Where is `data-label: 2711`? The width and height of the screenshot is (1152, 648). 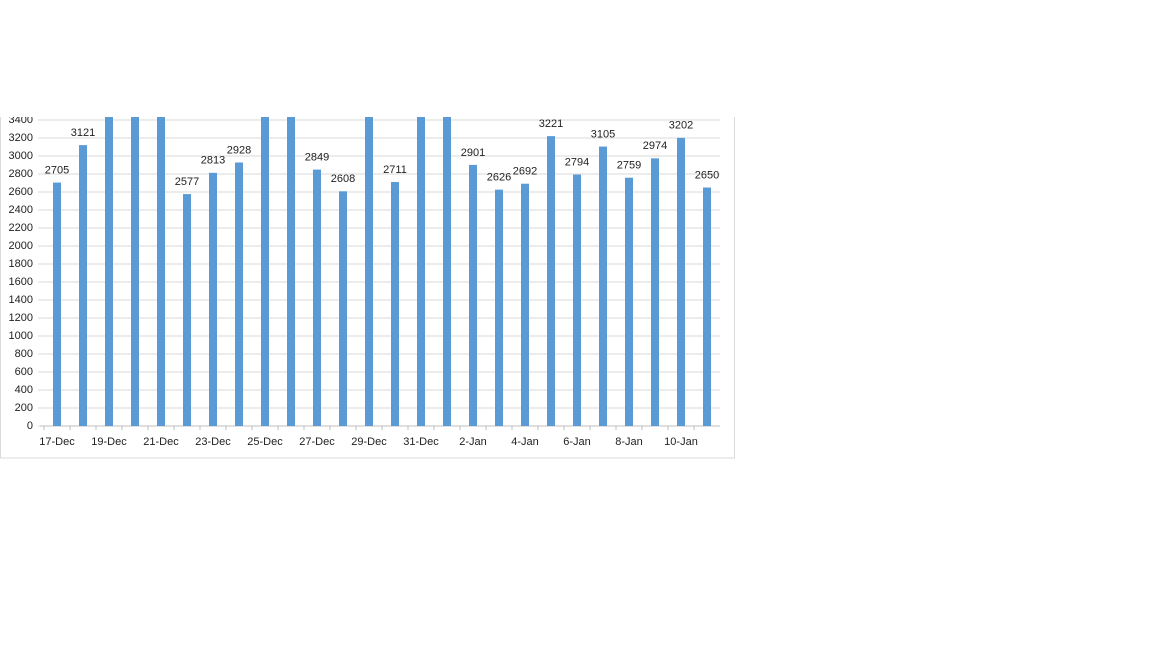 data-label: 2711 is located at coordinates (395, 170).